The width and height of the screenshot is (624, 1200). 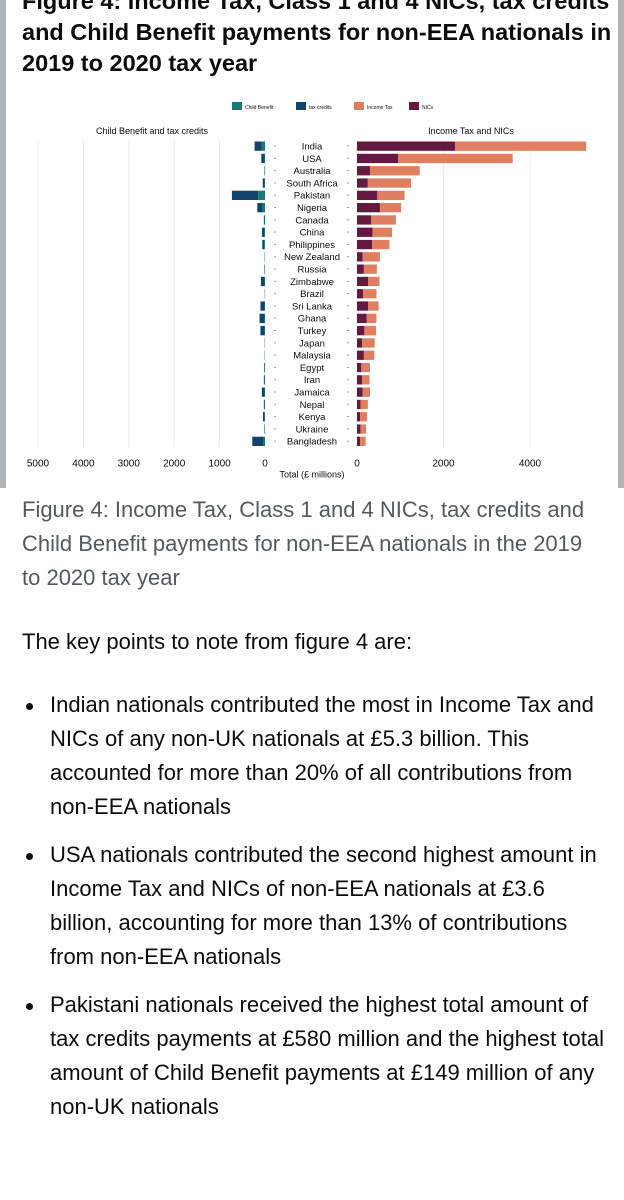 What do you see at coordinates (312, 159) in the screenshot?
I see `category-label: USA` at bounding box center [312, 159].